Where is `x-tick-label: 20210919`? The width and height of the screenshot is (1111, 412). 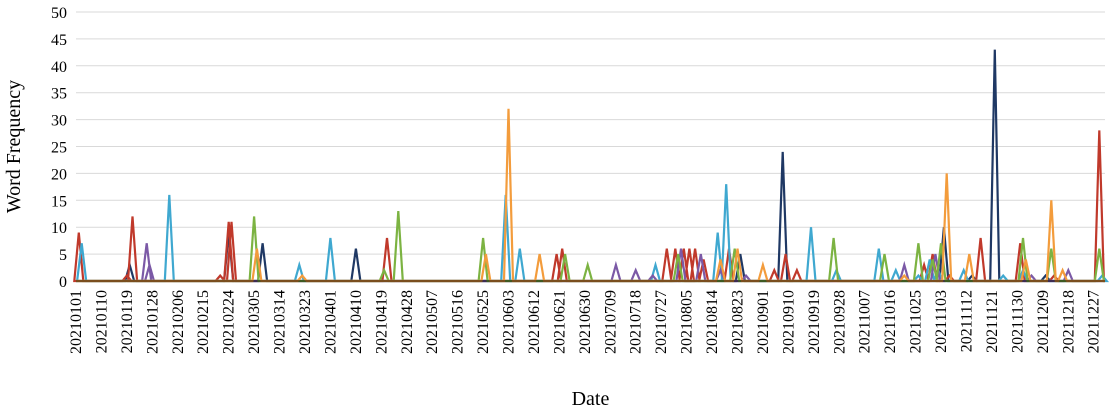
x-tick-label: 20210919 is located at coordinates (814, 322).